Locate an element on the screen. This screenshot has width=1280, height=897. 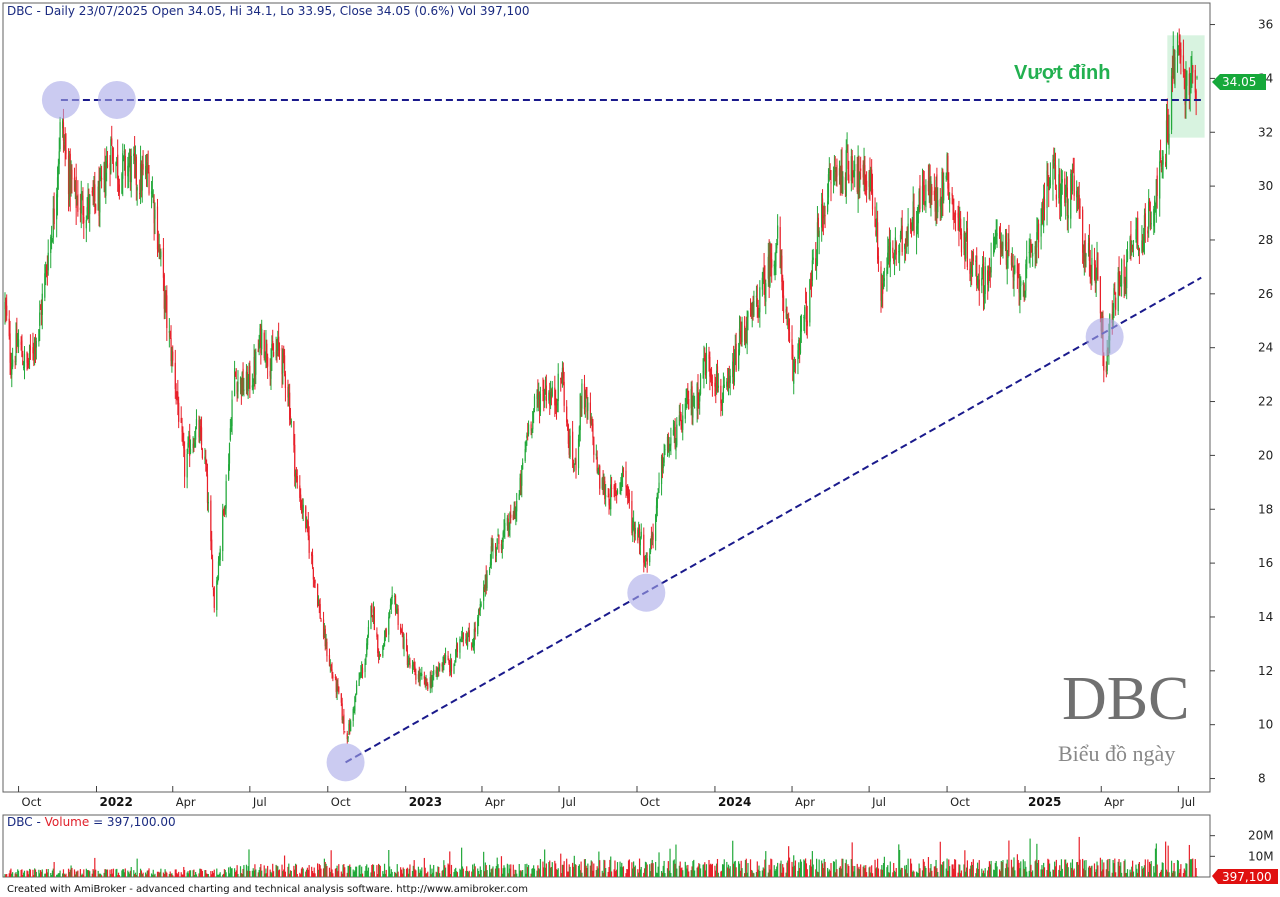
y-tick-label: 22 is located at coordinates (1265, 402).